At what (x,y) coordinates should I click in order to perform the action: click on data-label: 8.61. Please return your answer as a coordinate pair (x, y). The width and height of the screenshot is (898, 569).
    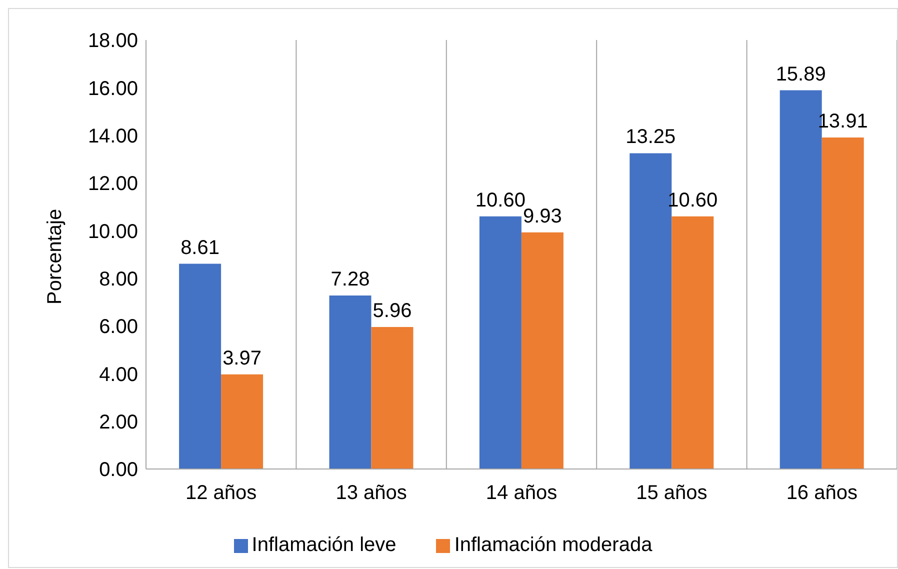
    Looking at the image, I should click on (200, 247).